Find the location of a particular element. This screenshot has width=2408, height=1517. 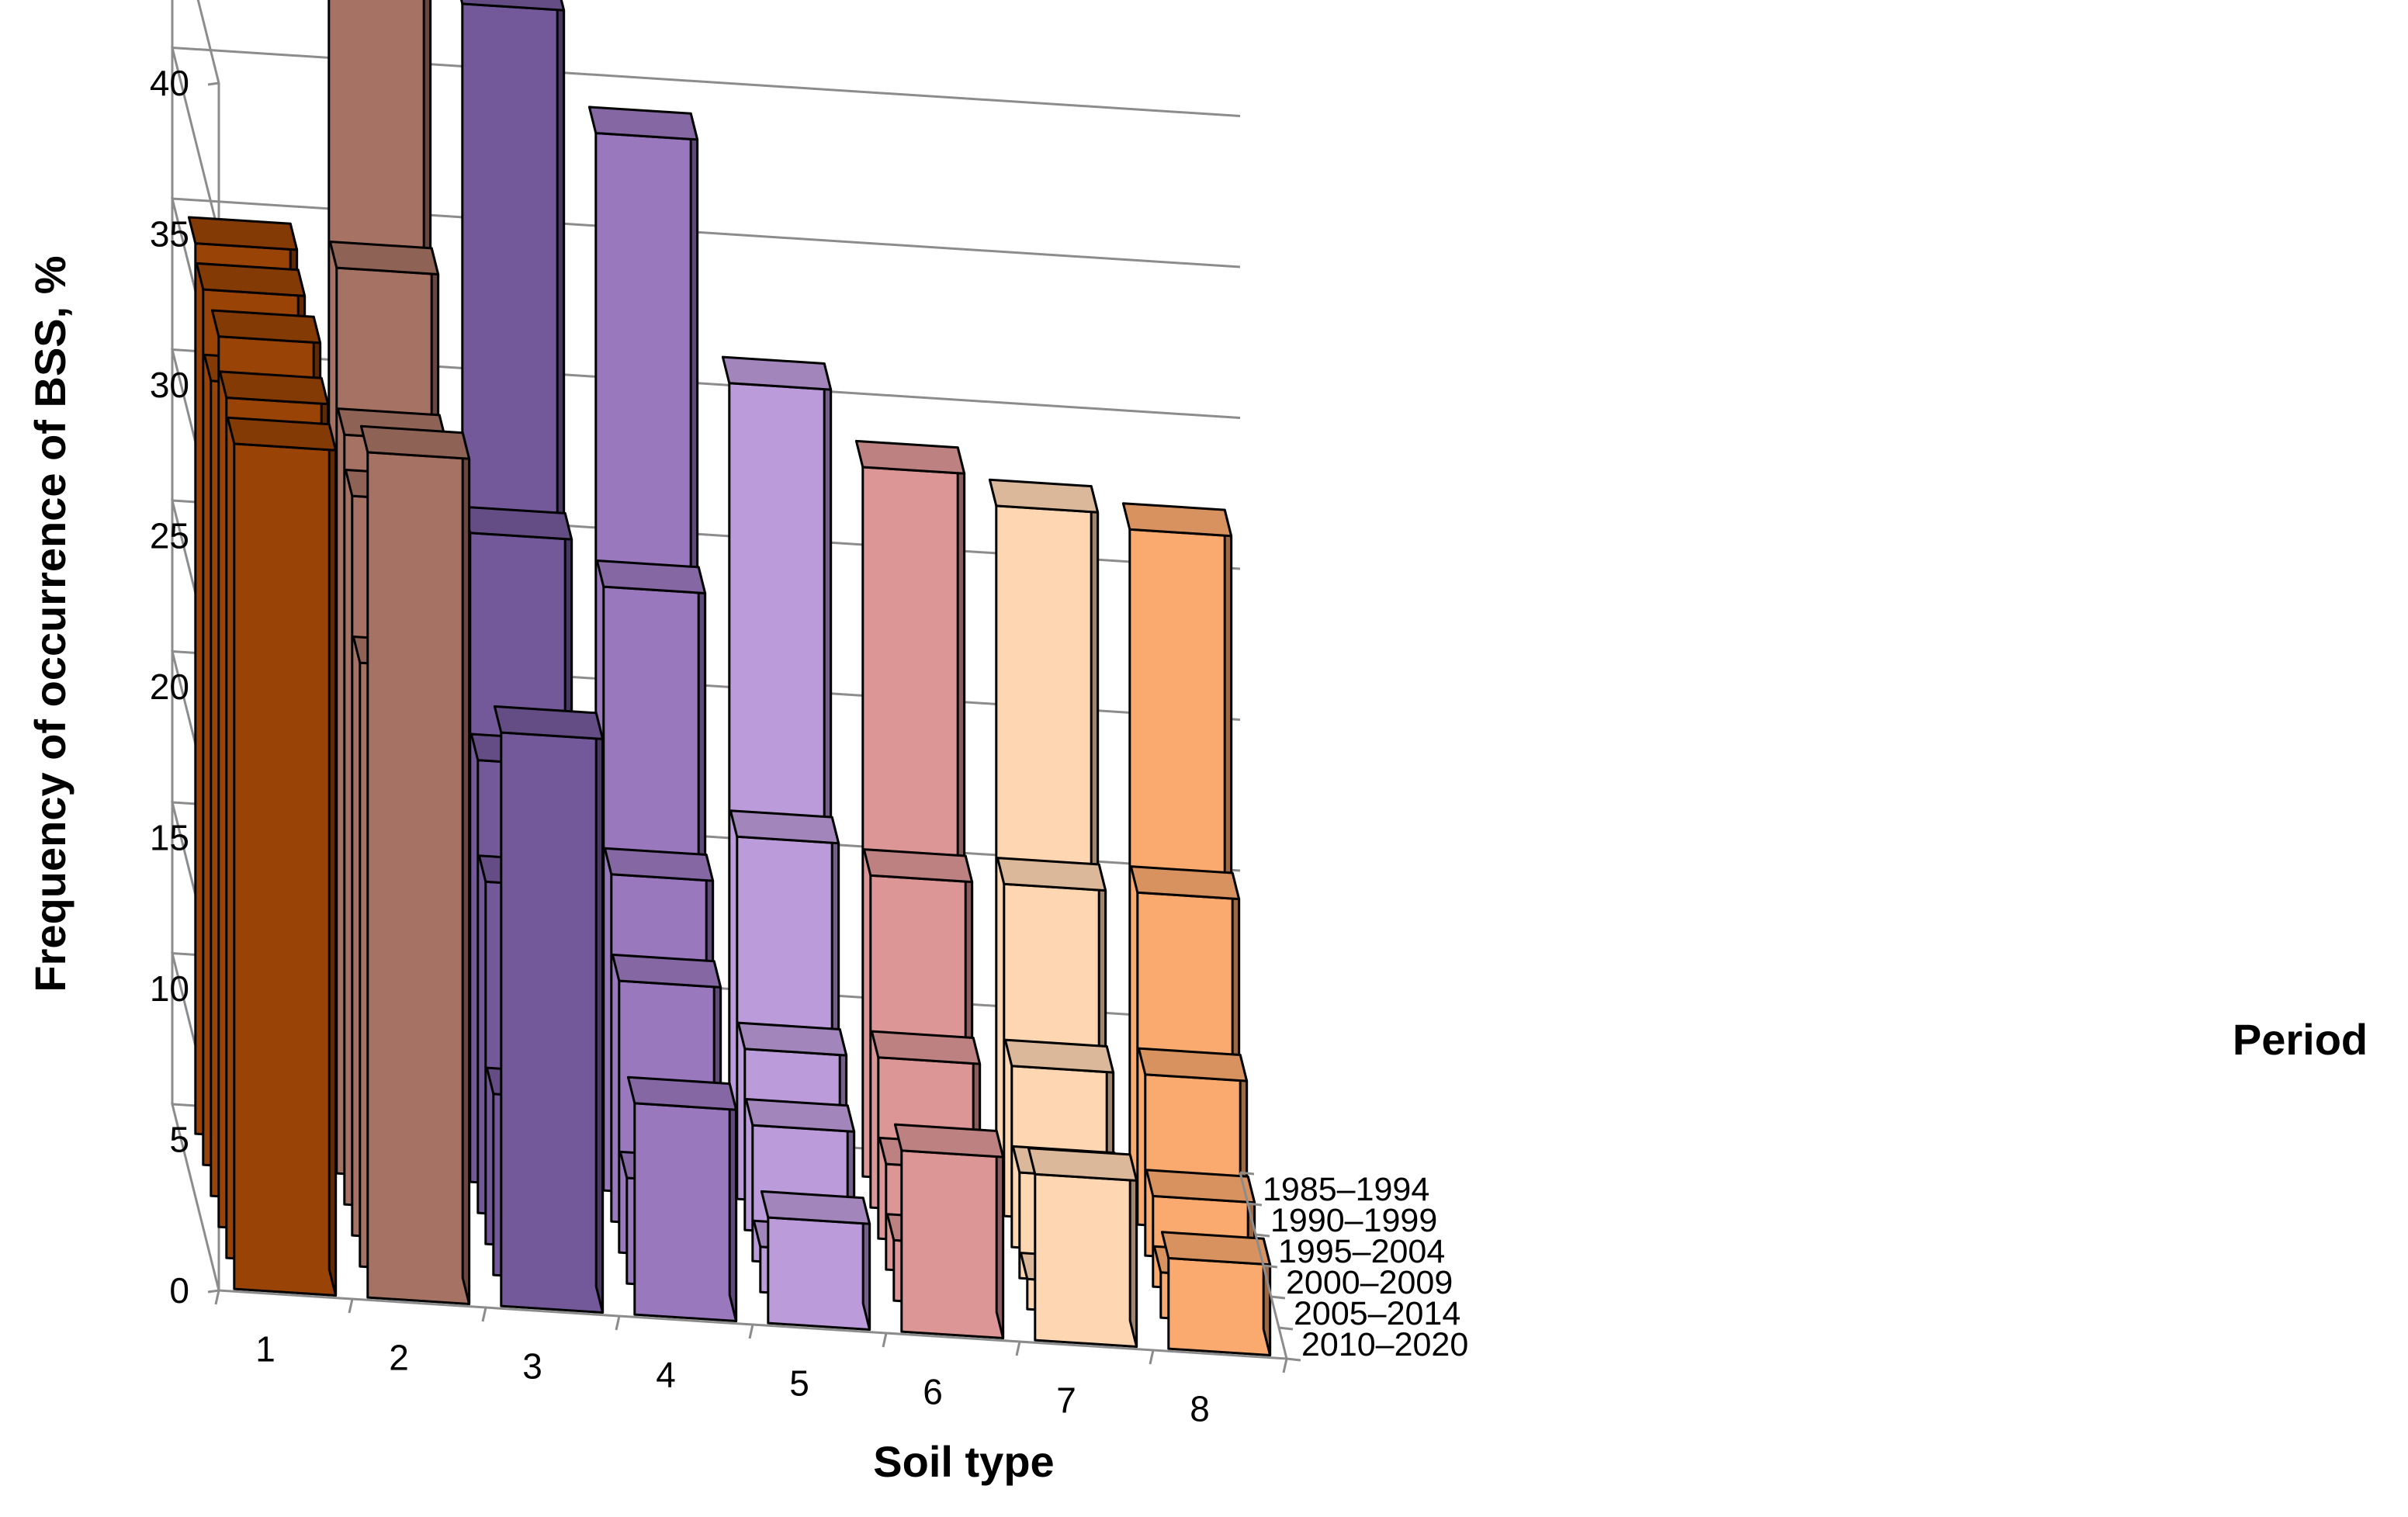

y-tick-label: 20 is located at coordinates (169, 687).